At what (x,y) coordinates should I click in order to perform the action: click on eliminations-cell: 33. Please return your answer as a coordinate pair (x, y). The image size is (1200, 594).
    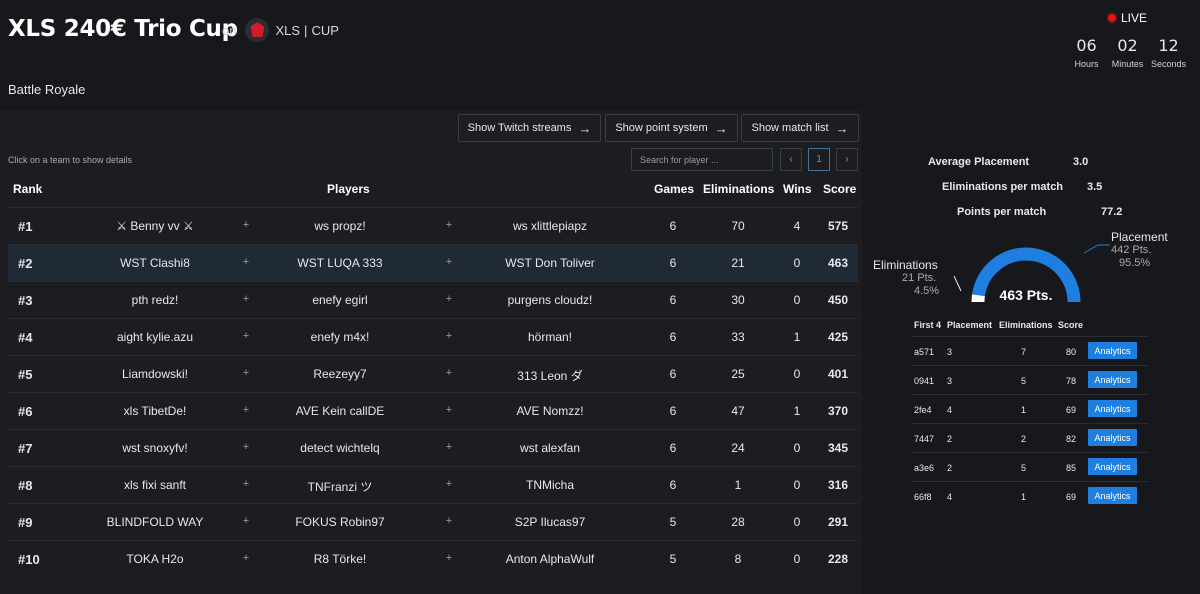
    Looking at the image, I should click on (738, 337).